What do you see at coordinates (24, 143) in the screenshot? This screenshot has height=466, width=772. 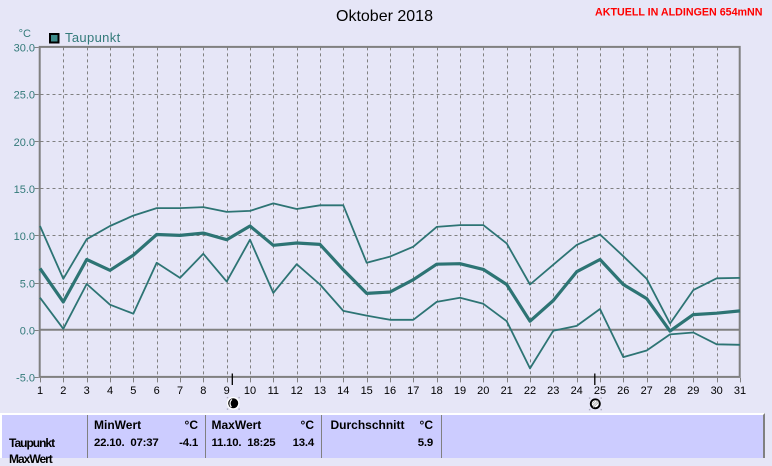 I see `svg-text: 20.0` at bounding box center [24, 143].